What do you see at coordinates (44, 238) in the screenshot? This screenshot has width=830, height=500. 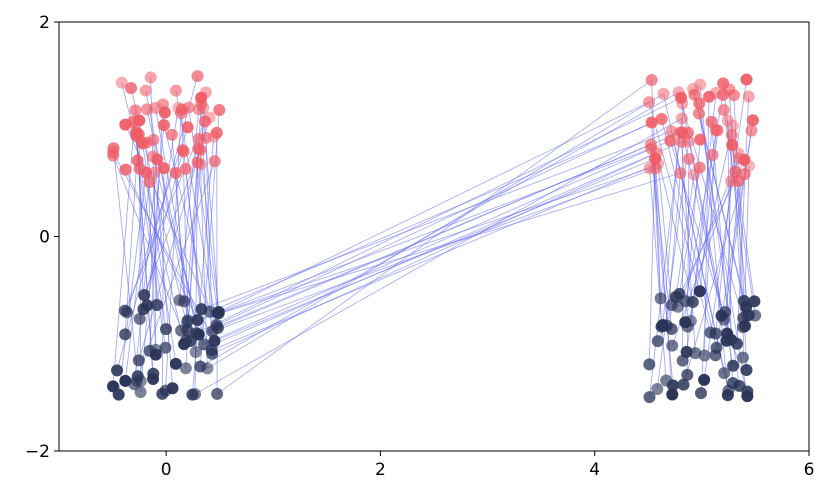 I see `y-tick-label: 0` at bounding box center [44, 238].